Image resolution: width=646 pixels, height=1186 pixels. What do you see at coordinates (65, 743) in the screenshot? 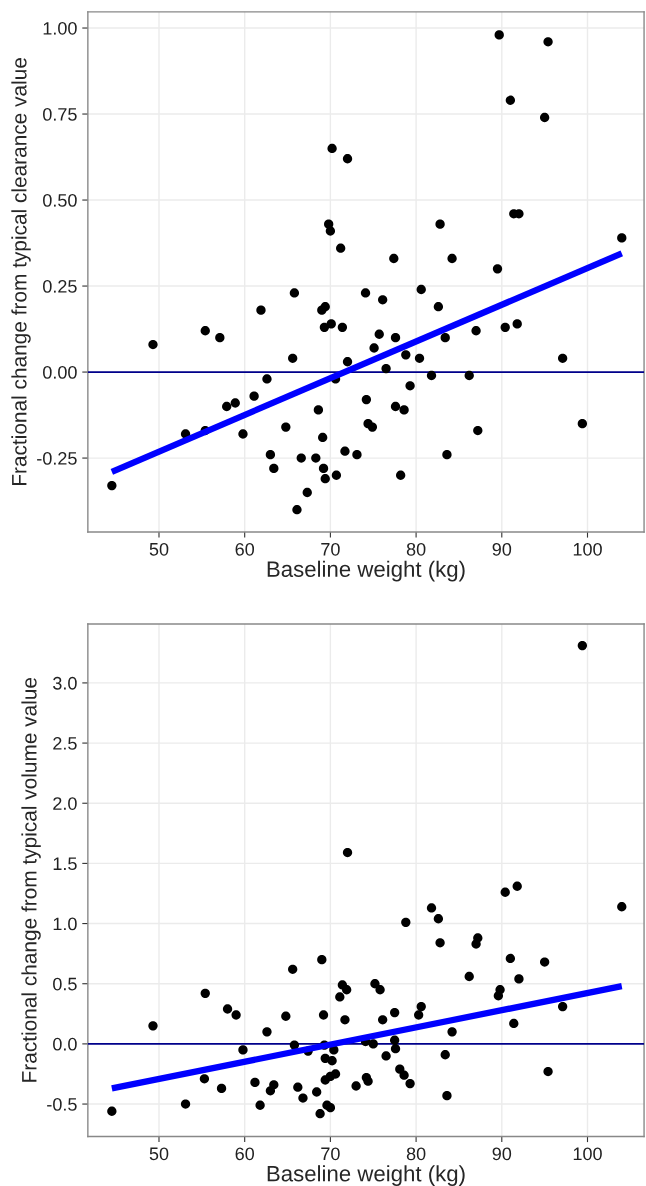
I see `y-tick-label: 2.5` at bounding box center [65, 743].